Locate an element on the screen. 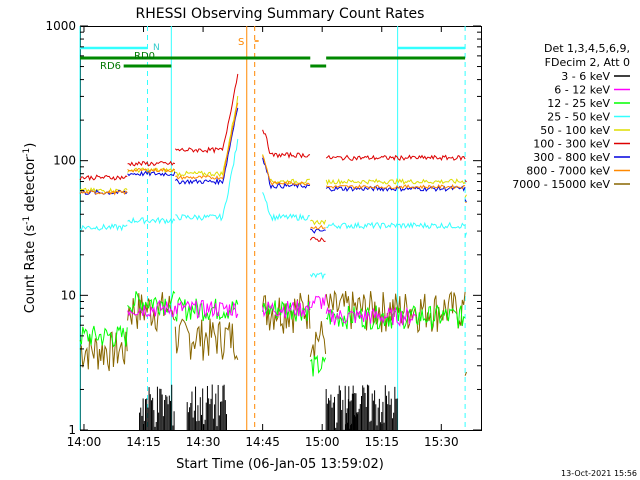  legend-header-line2: FDecim 2, Att 0 is located at coordinates (587, 62).